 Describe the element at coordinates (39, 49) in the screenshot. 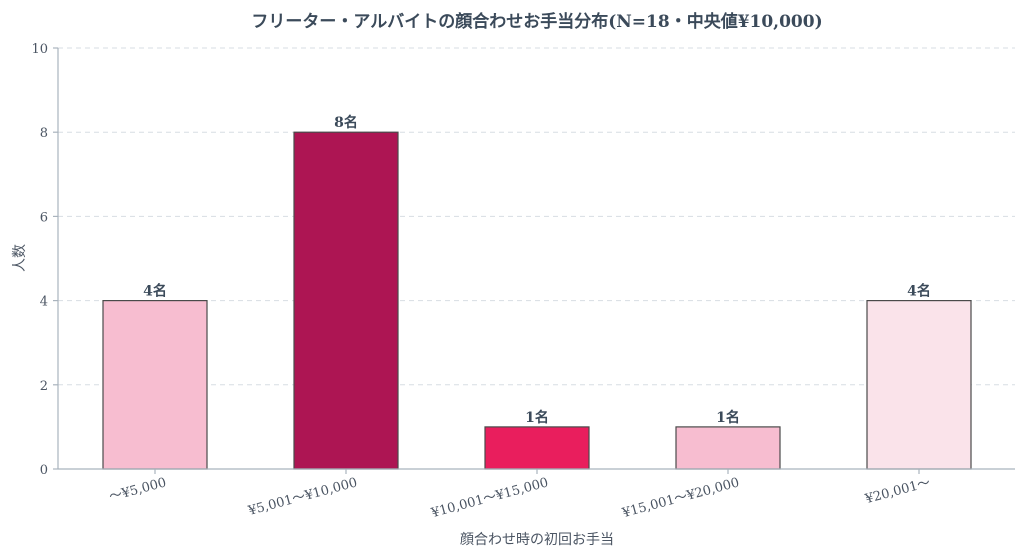

I see `y-tick-label: 10` at that location.